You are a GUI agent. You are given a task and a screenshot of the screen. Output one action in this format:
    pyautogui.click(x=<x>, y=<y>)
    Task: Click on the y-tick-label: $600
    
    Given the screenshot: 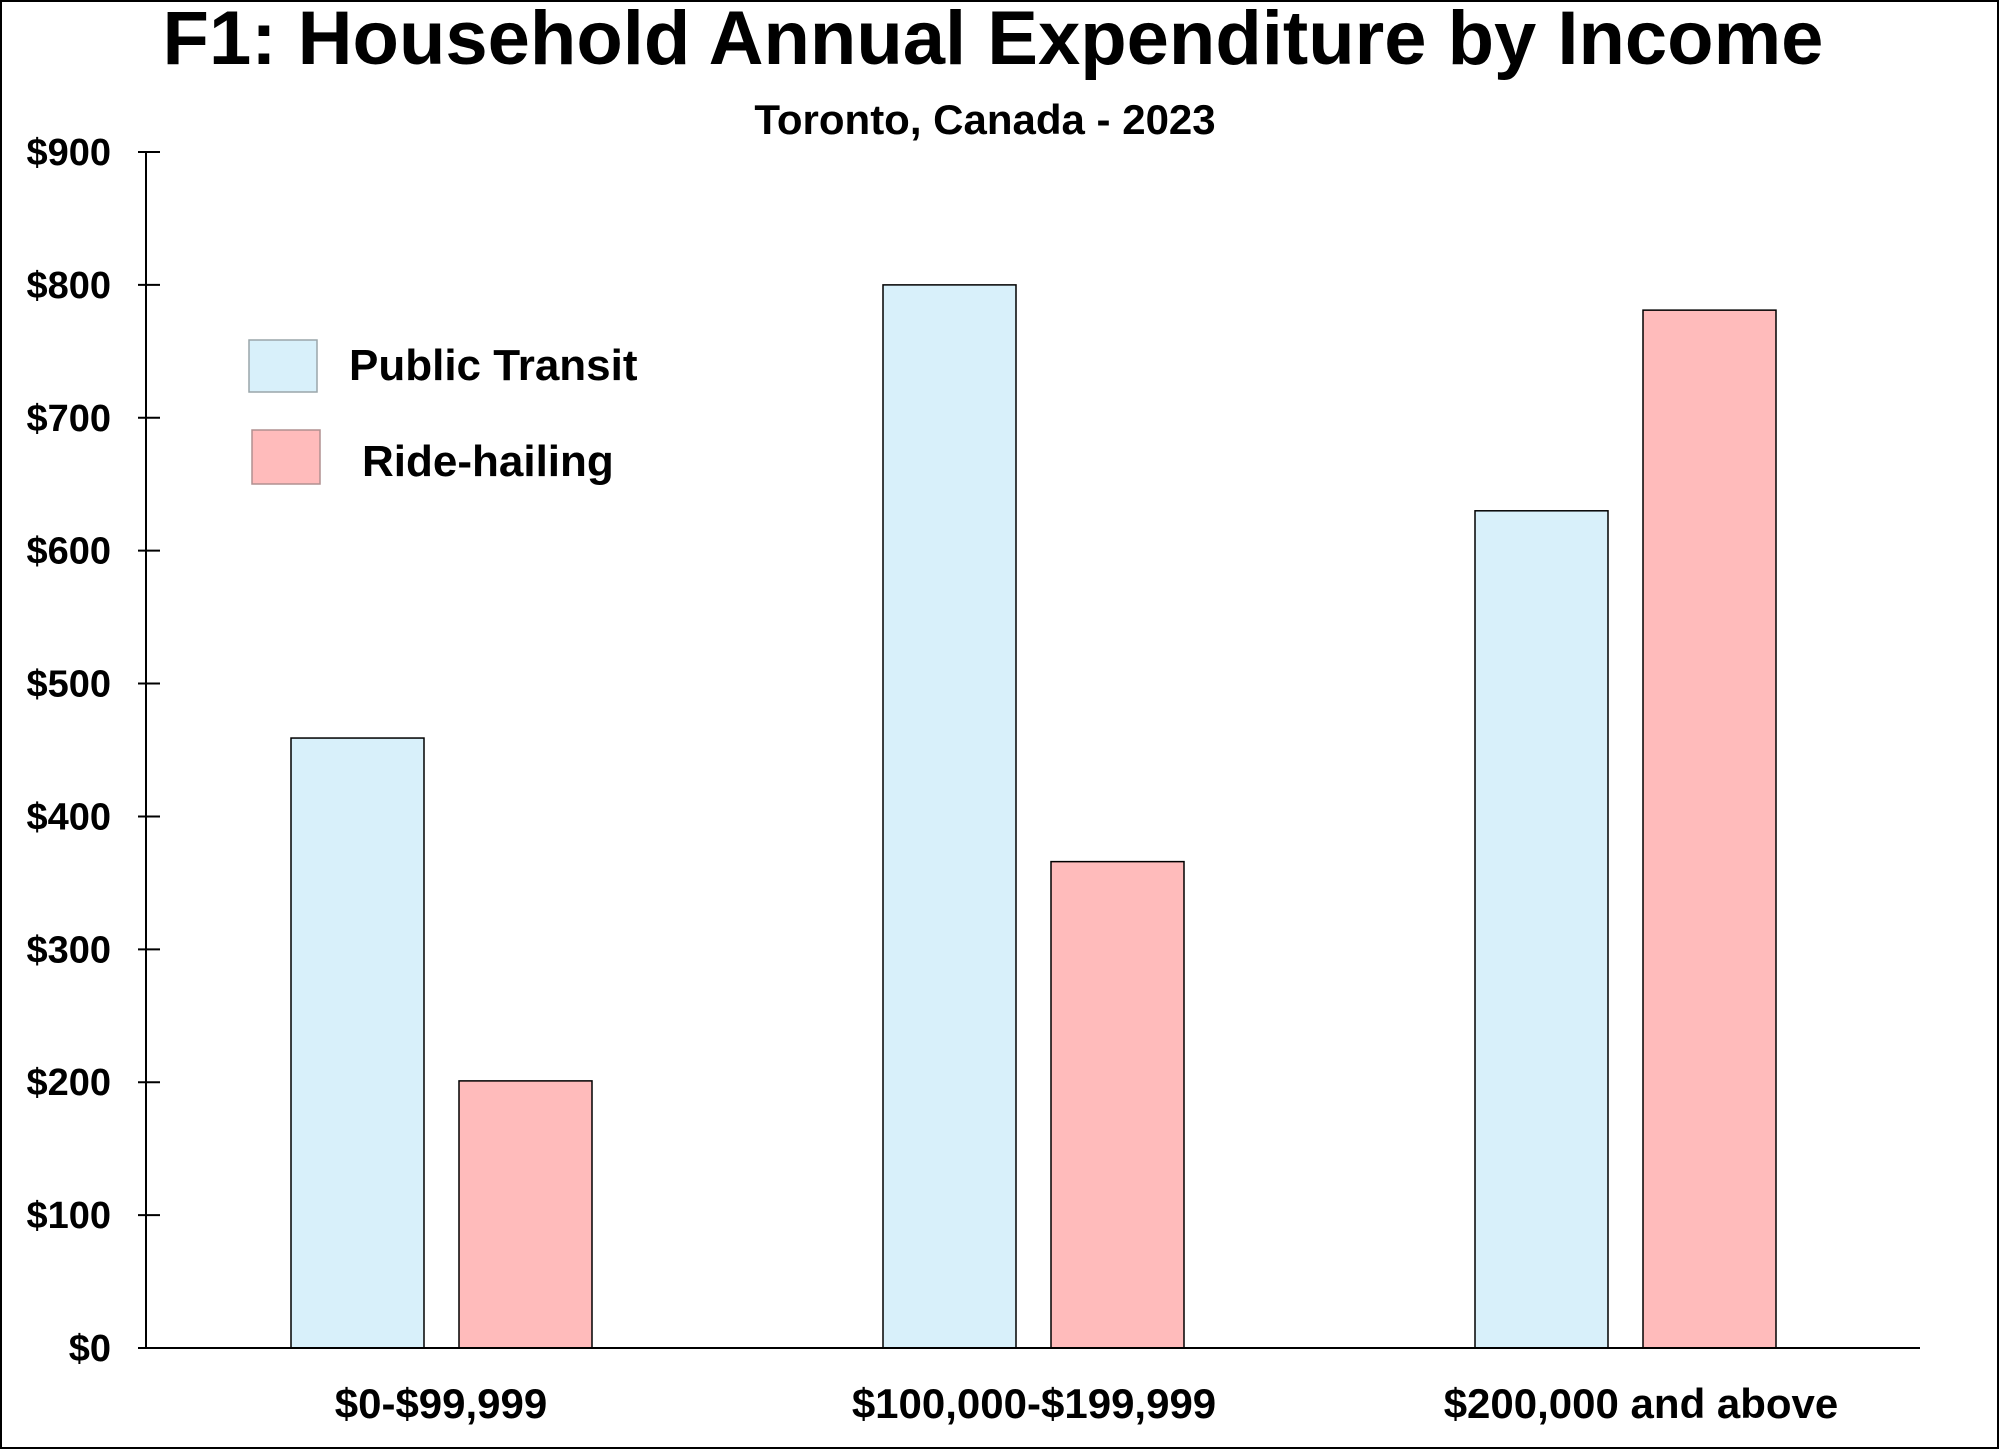 What is the action you would take?
    pyautogui.click(x=68, y=552)
    